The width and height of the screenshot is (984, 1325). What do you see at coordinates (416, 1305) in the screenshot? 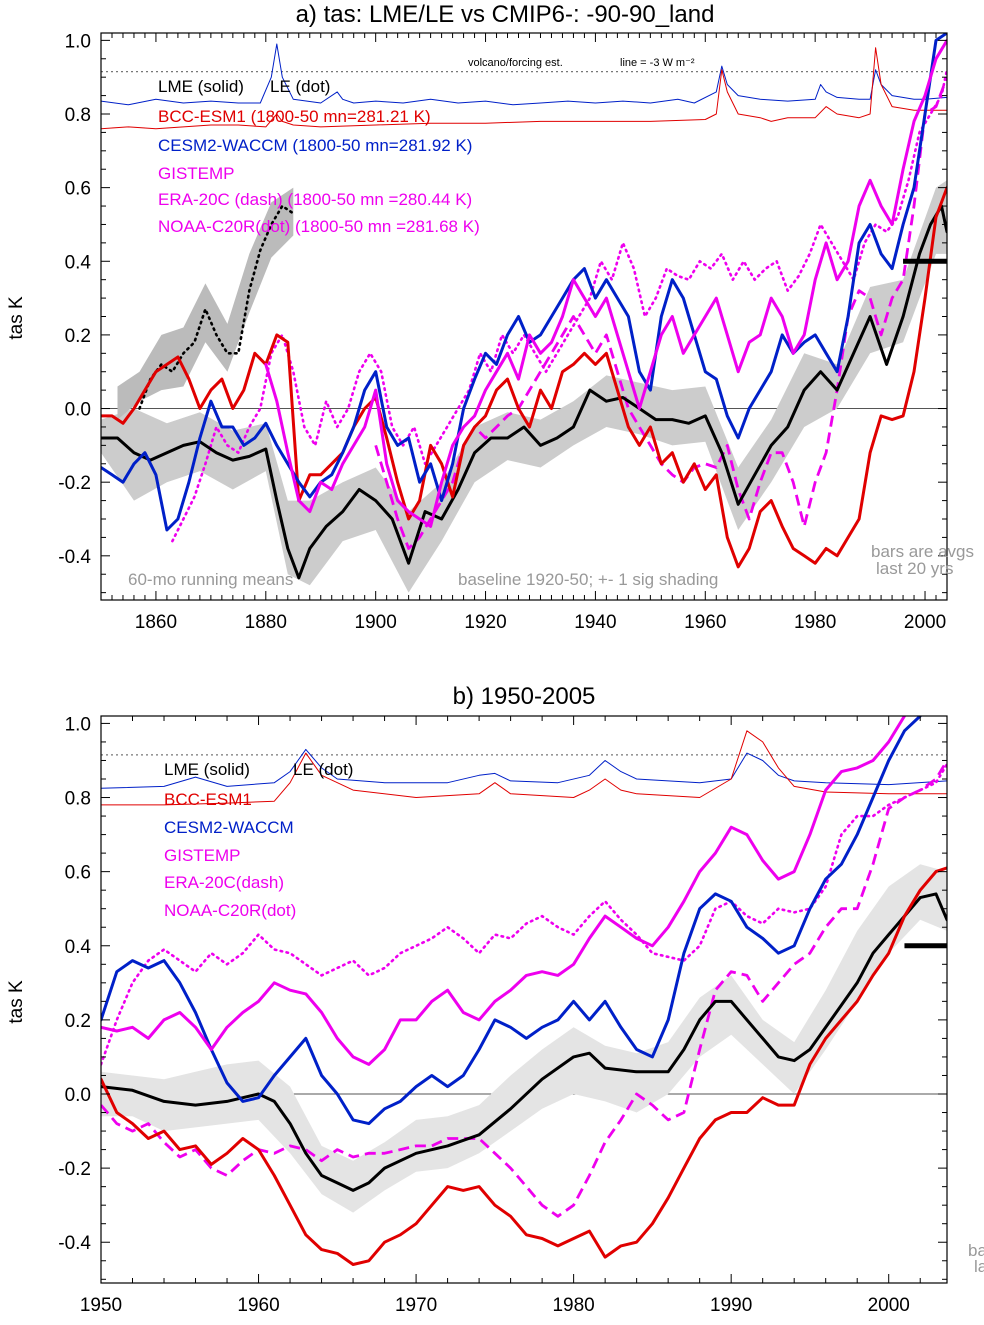
I see `x-tick-label-1970: 1970` at bounding box center [416, 1305].